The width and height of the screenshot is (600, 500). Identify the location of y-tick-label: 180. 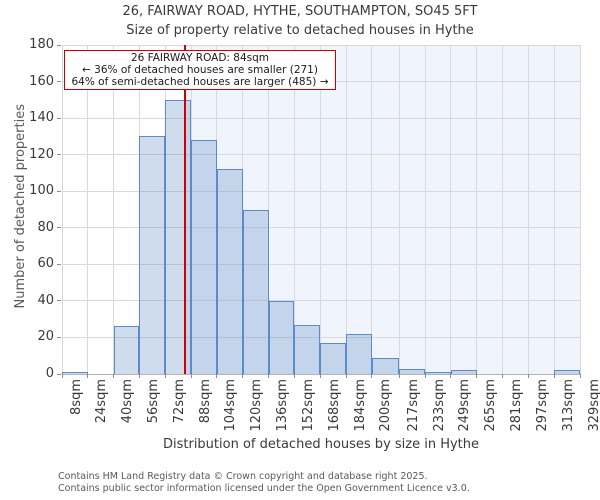
(41, 44).